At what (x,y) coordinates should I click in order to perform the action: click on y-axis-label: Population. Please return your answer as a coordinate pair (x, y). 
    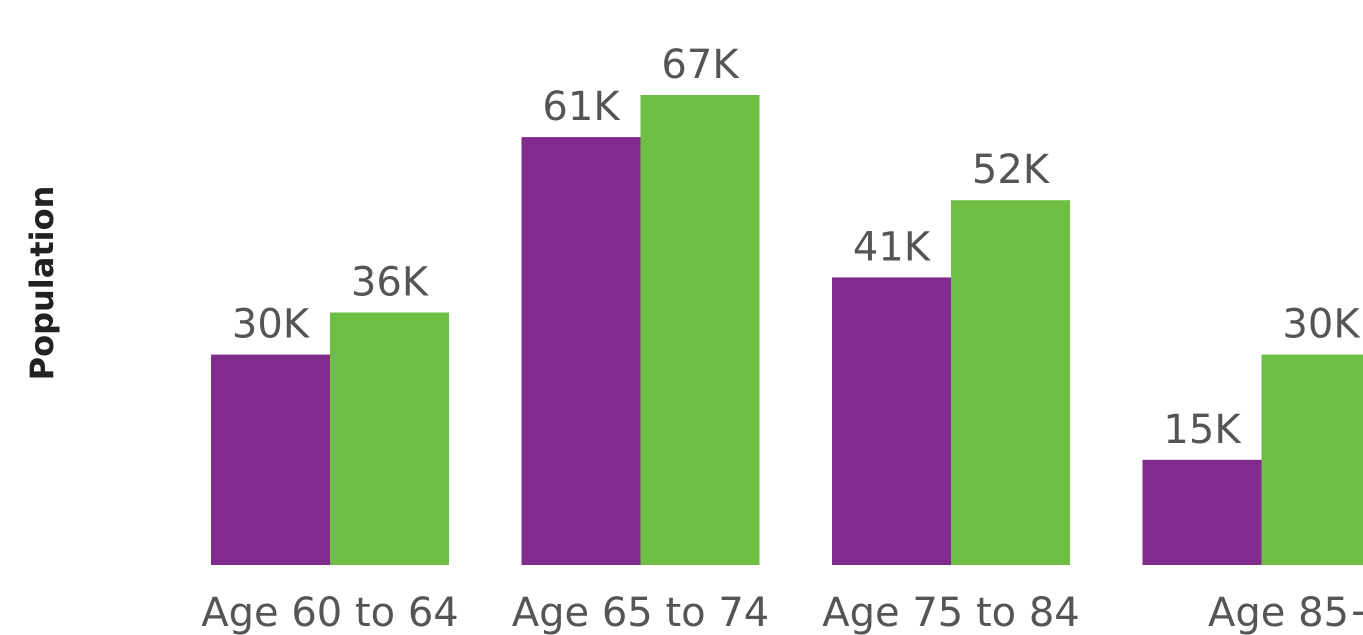
    Looking at the image, I should click on (42, 283).